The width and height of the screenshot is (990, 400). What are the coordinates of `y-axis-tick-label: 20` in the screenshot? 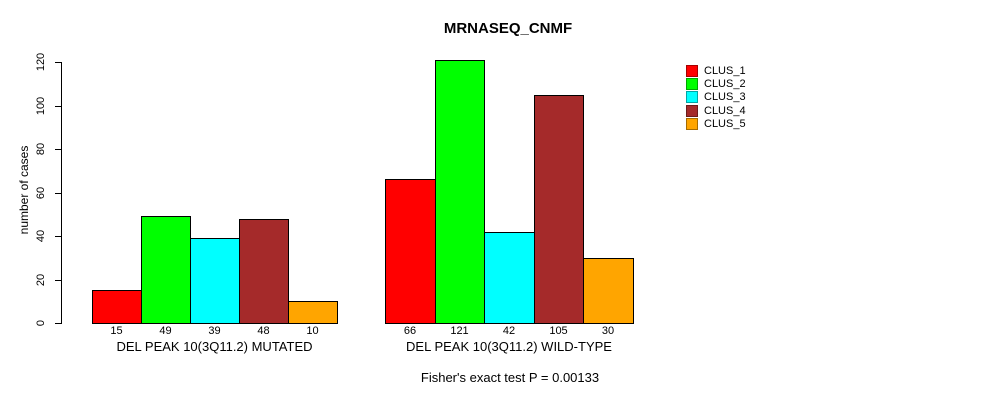 It's located at (41, 280).